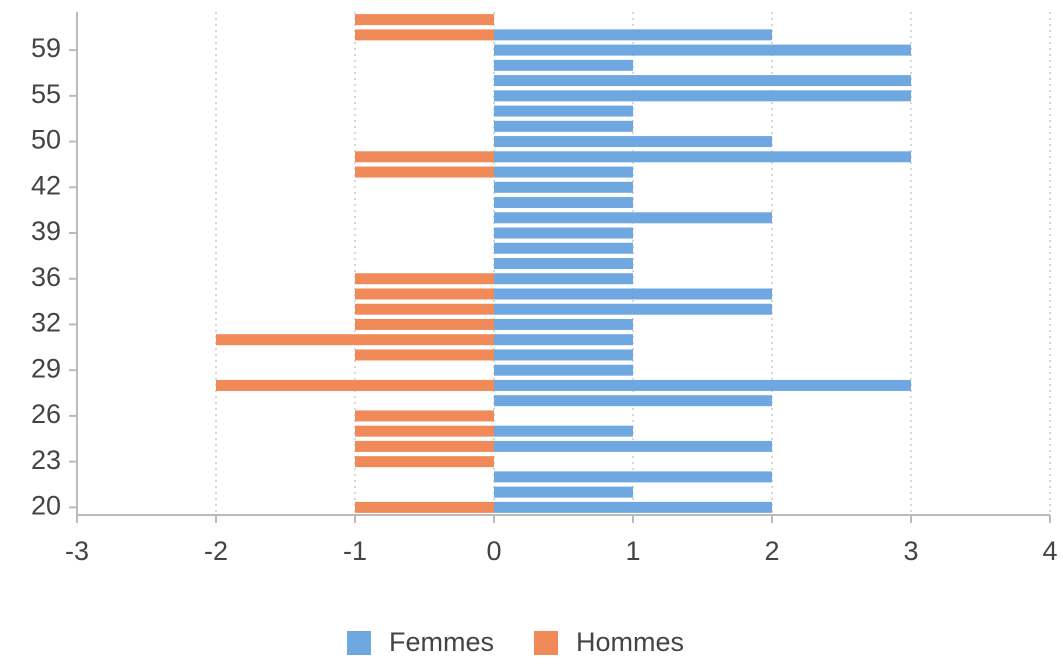 This screenshot has width=1063, height=669. What do you see at coordinates (1049, 551) in the screenshot?
I see `x-tick-label: 4` at bounding box center [1049, 551].